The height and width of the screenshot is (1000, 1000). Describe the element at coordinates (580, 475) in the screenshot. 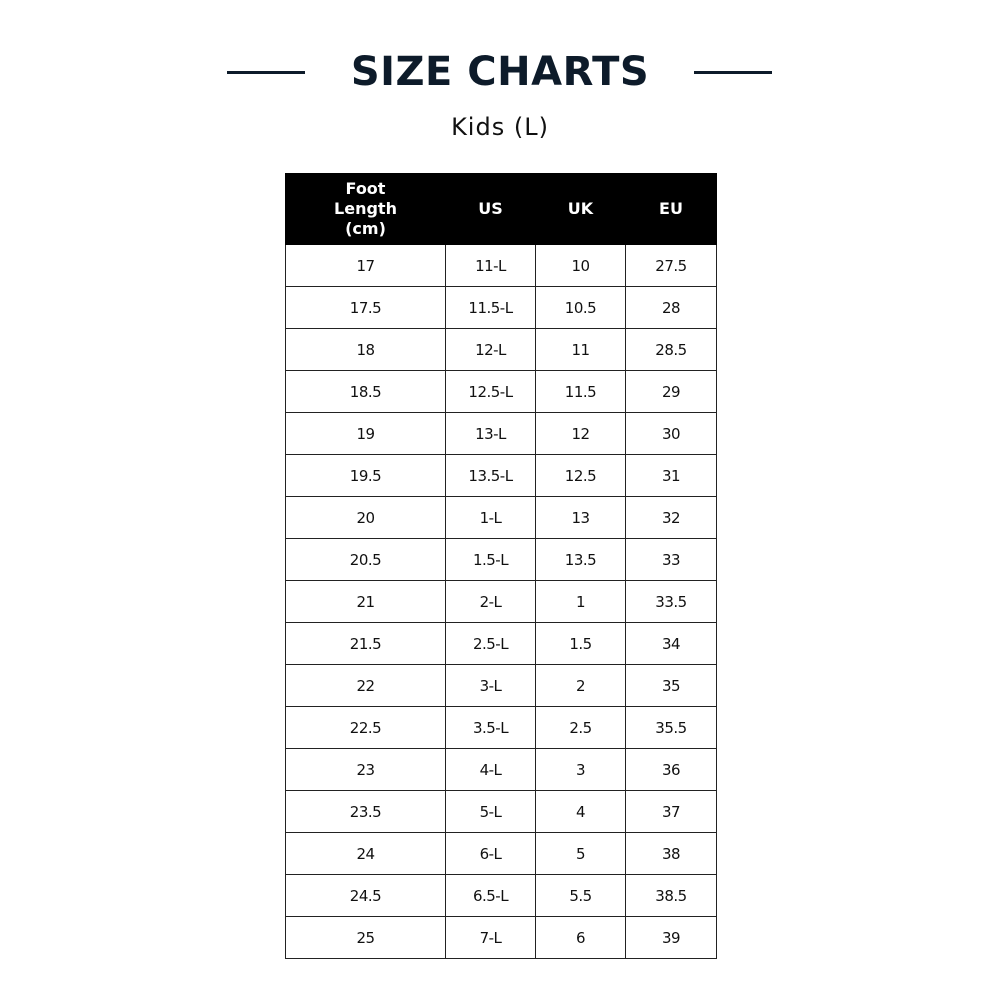

I see `cell-uk: 12.5` at that location.